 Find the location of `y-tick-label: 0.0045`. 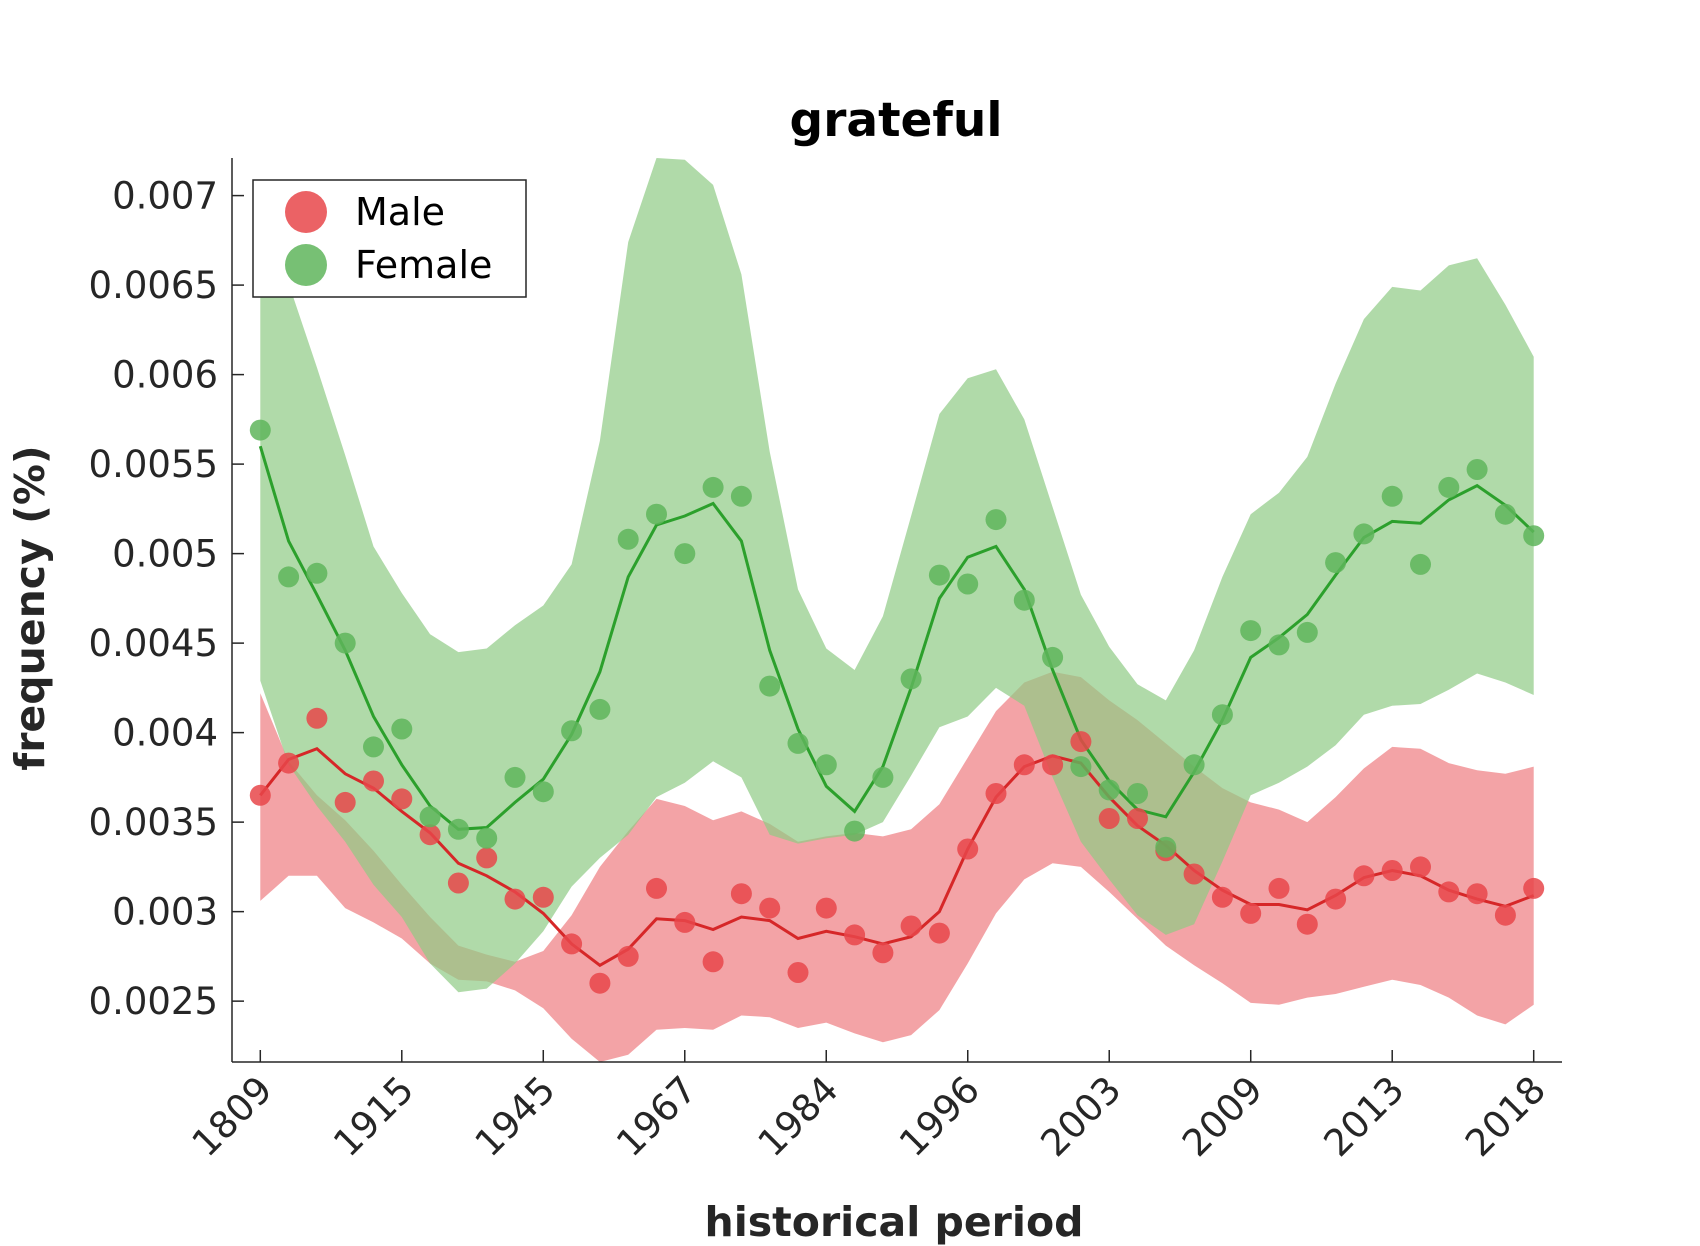

y-tick-label: 0.0045 is located at coordinates (153, 643).